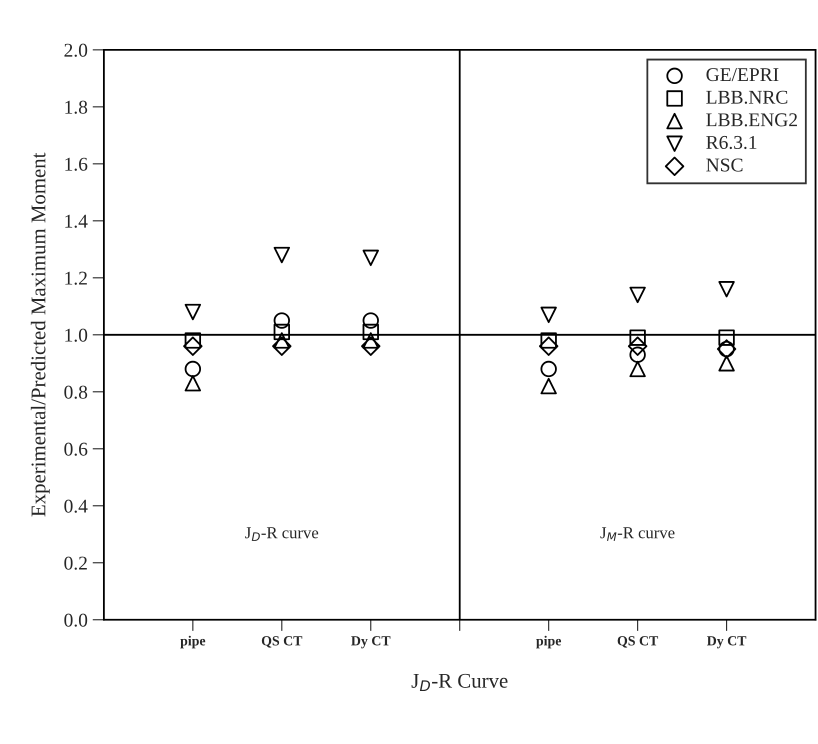  Describe the element at coordinates (75, 563) in the screenshot. I see `y-tick-label: 0.2` at that location.